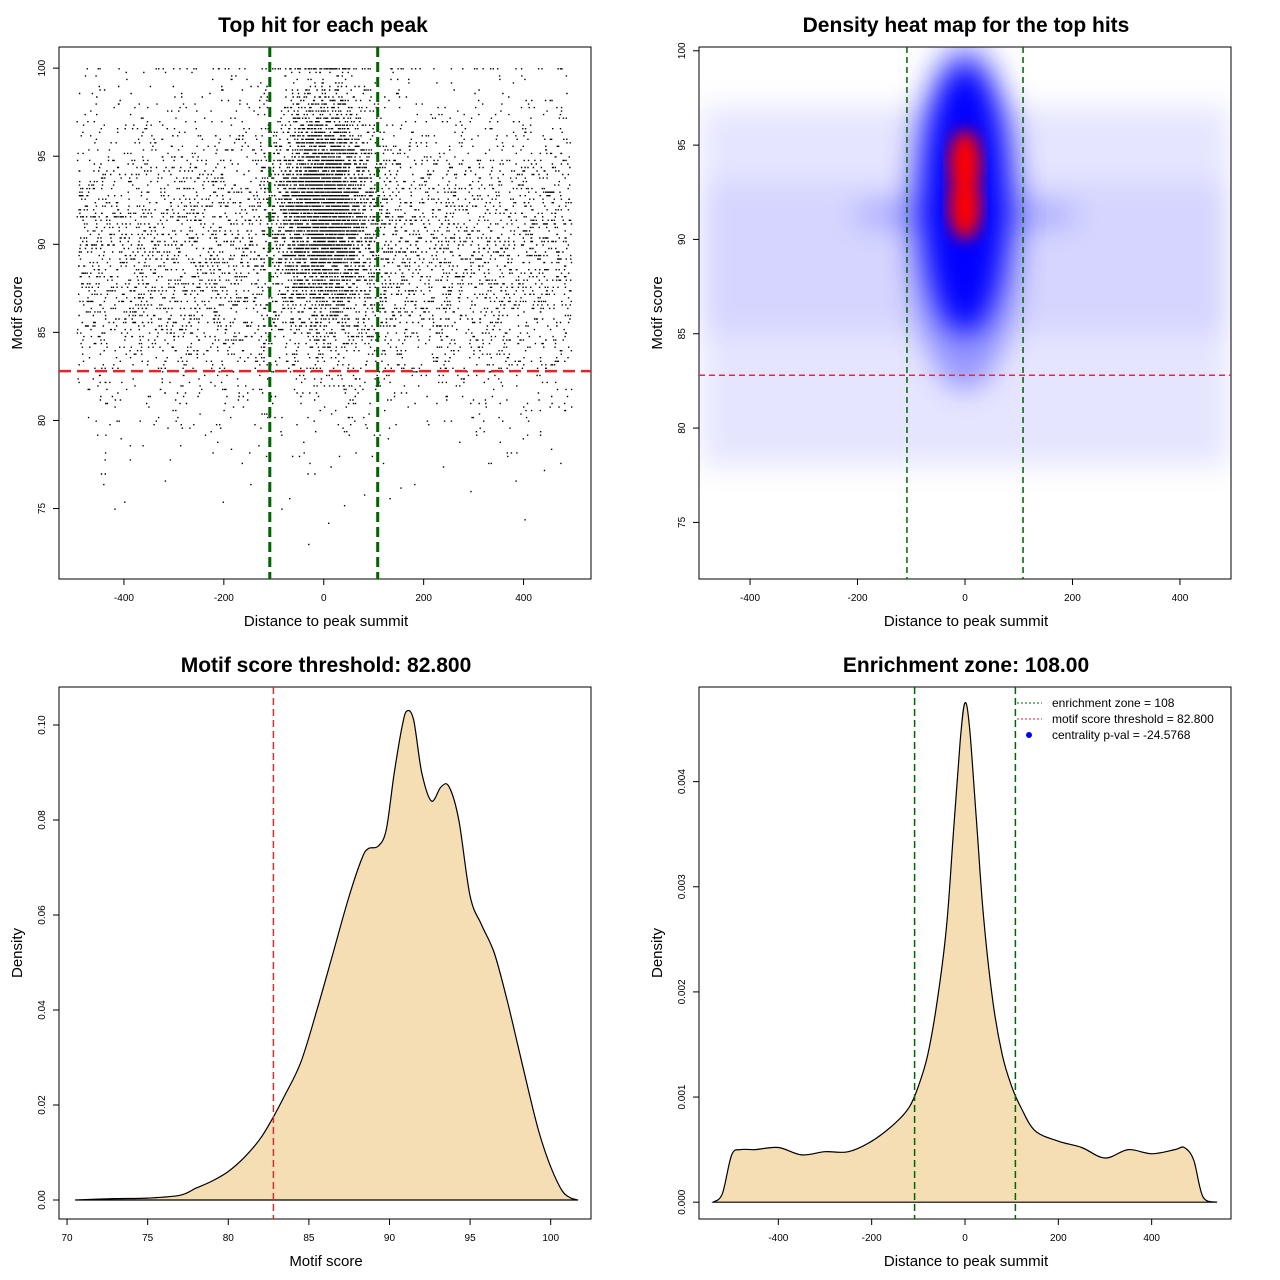  Describe the element at coordinates (858, 598) in the screenshot. I see `heatmap-x-tick-label: -200` at that location.